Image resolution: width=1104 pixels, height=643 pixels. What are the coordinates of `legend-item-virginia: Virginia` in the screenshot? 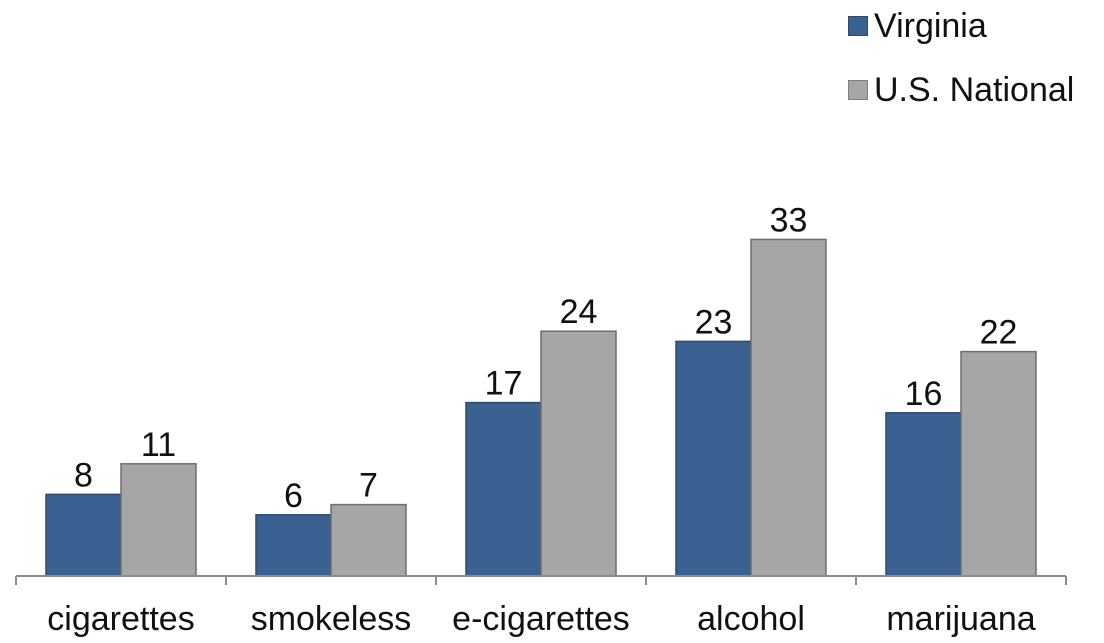 It's located at (961, 26).